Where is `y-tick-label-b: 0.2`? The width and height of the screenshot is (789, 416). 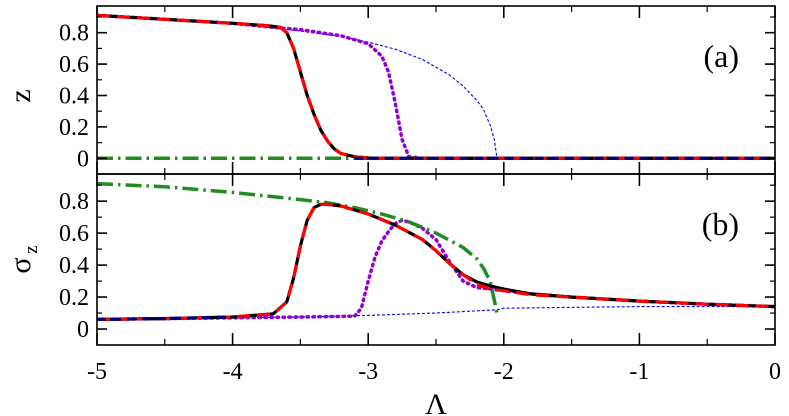 y-tick-label-b: 0.2 is located at coordinates (74, 298).